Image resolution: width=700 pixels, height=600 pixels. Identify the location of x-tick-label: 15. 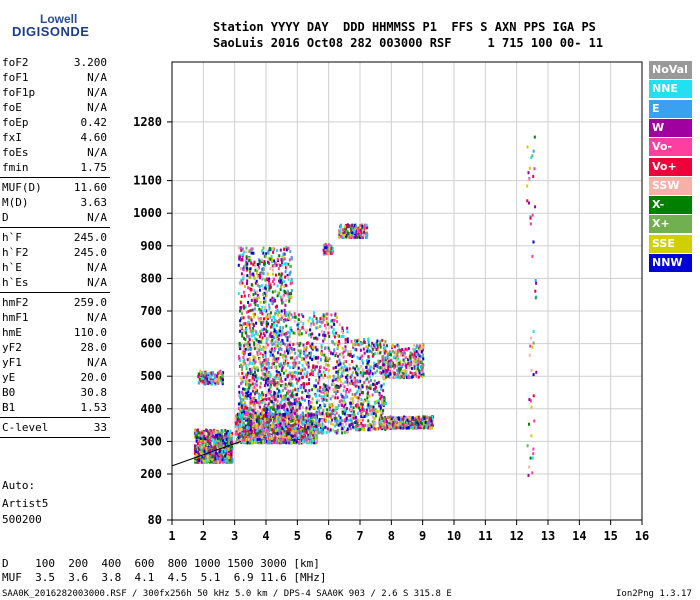
(610, 536).